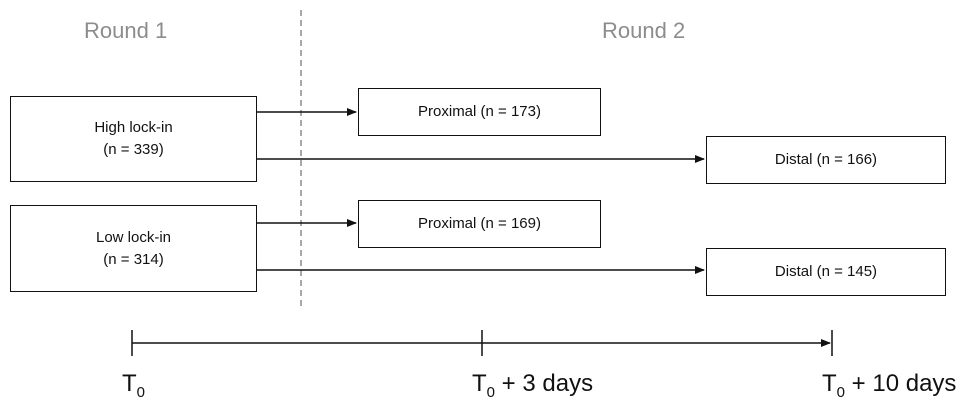  What do you see at coordinates (133, 139) in the screenshot?
I see `high-lock-in-box: High lock-in (n = 339)` at bounding box center [133, 139].